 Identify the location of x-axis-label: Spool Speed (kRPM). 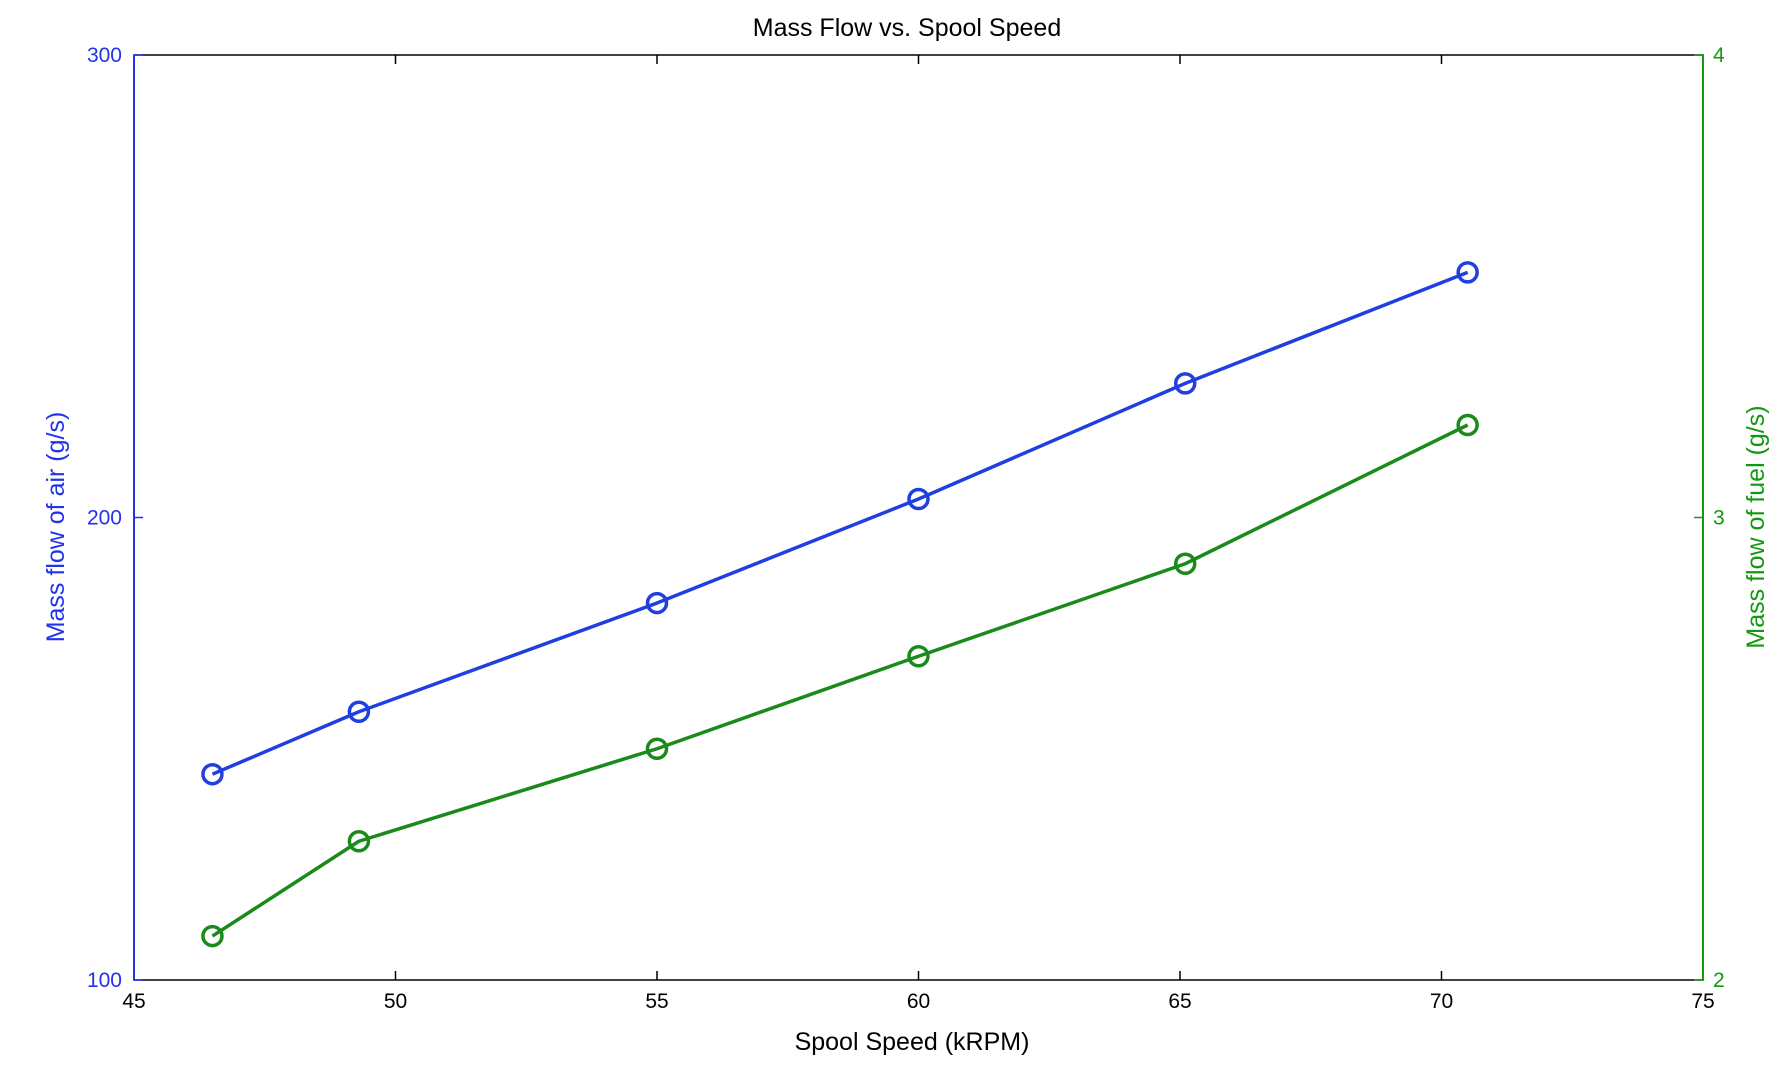
(912, 1042).